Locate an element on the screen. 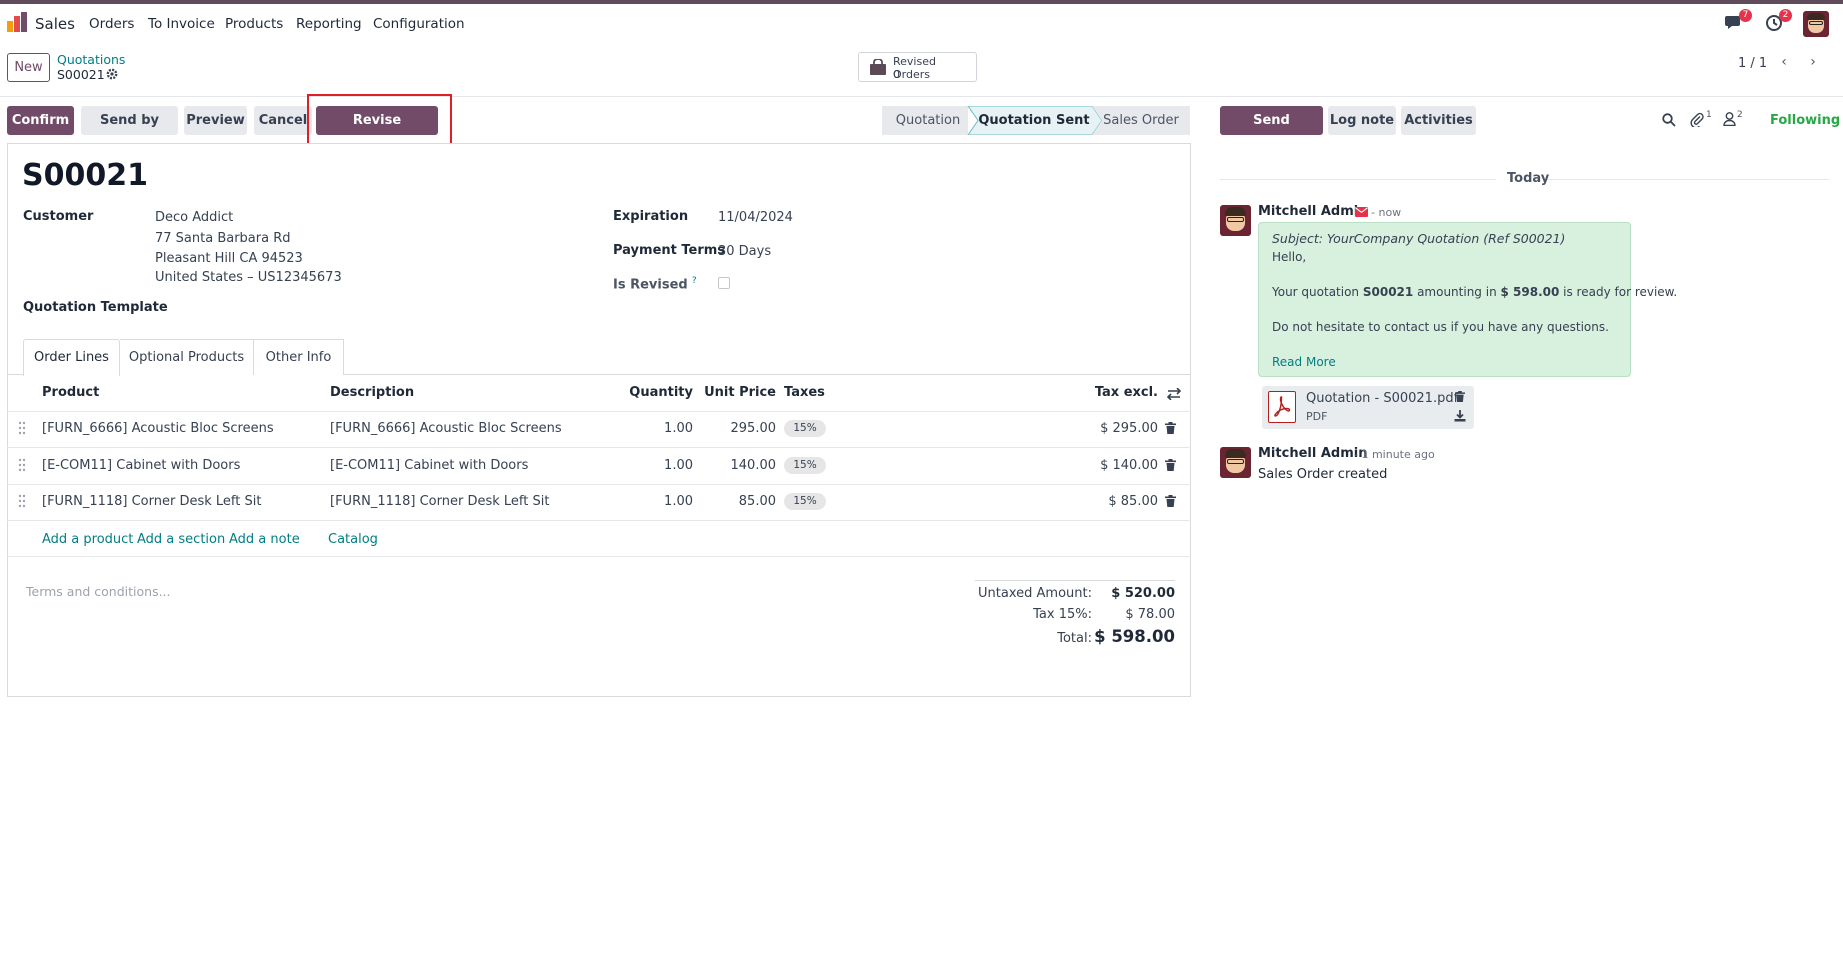 The image size is (1843, 970). payment-terms-label: Payment Terms is located at coordinates (669, 250).